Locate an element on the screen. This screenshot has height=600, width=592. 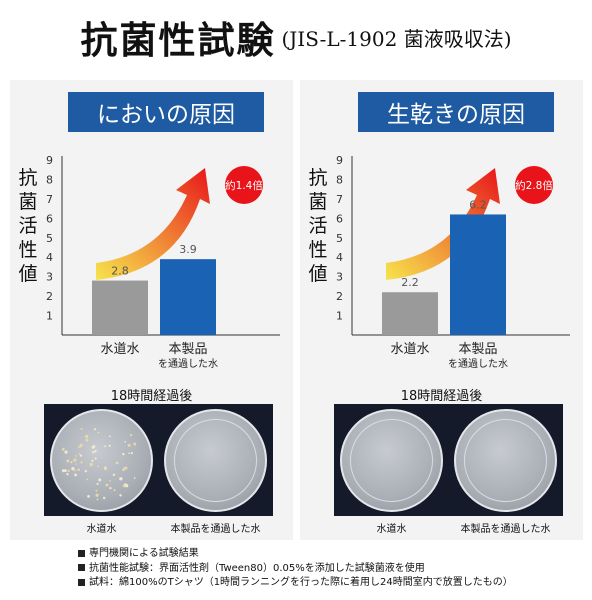
ratio-badge-label: 約1.4倍 is located at coordinates (244, 185).